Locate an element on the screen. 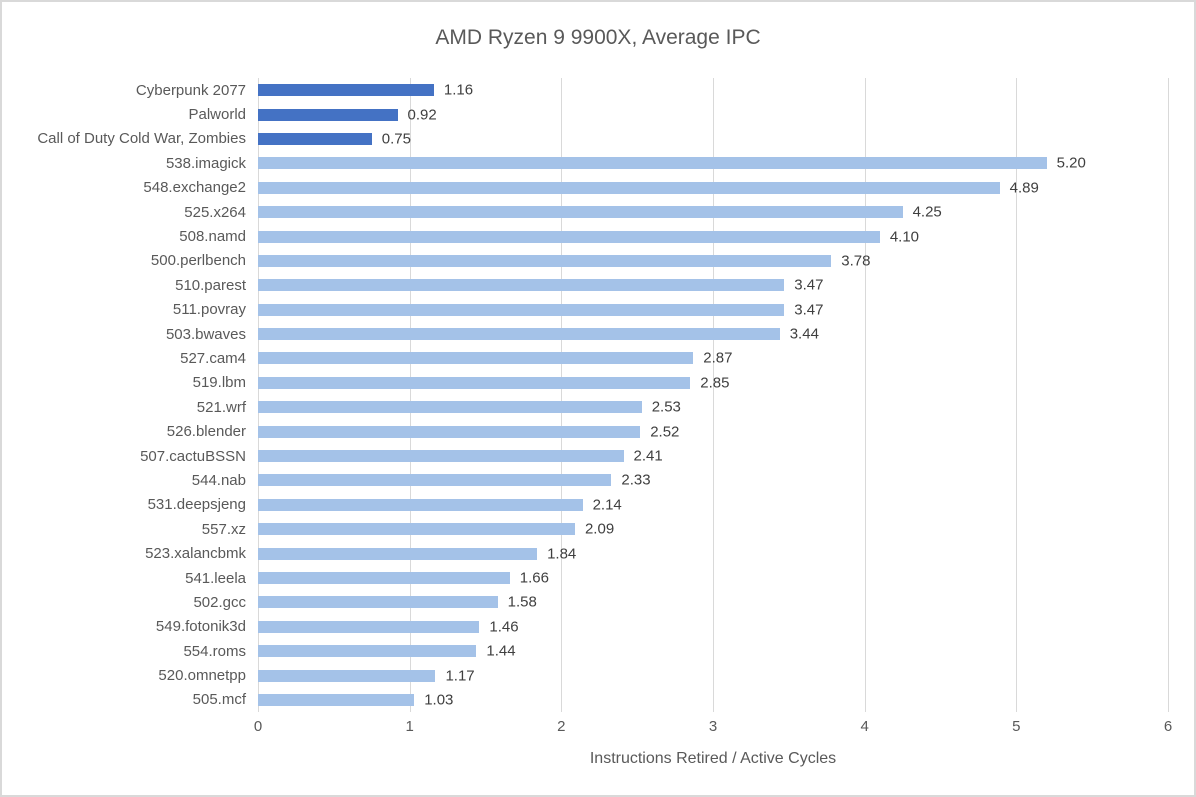  value-label: 4.25 is located at coordinates (927, 212).